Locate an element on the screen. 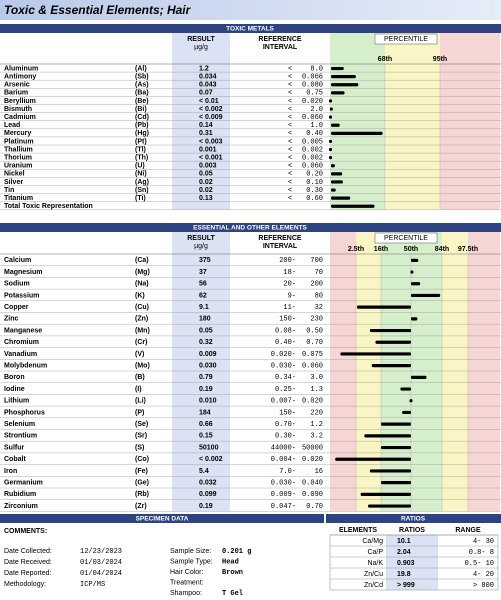 This screenshot has height=600, width=501. result: < 0.009 is located at coordinates (211, 117).